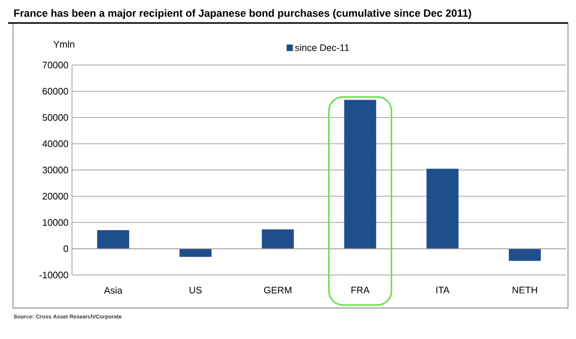 The height and width of the screenshot is (339, 576). I want to click on y-tick-label: 40000, so click(55, 144).